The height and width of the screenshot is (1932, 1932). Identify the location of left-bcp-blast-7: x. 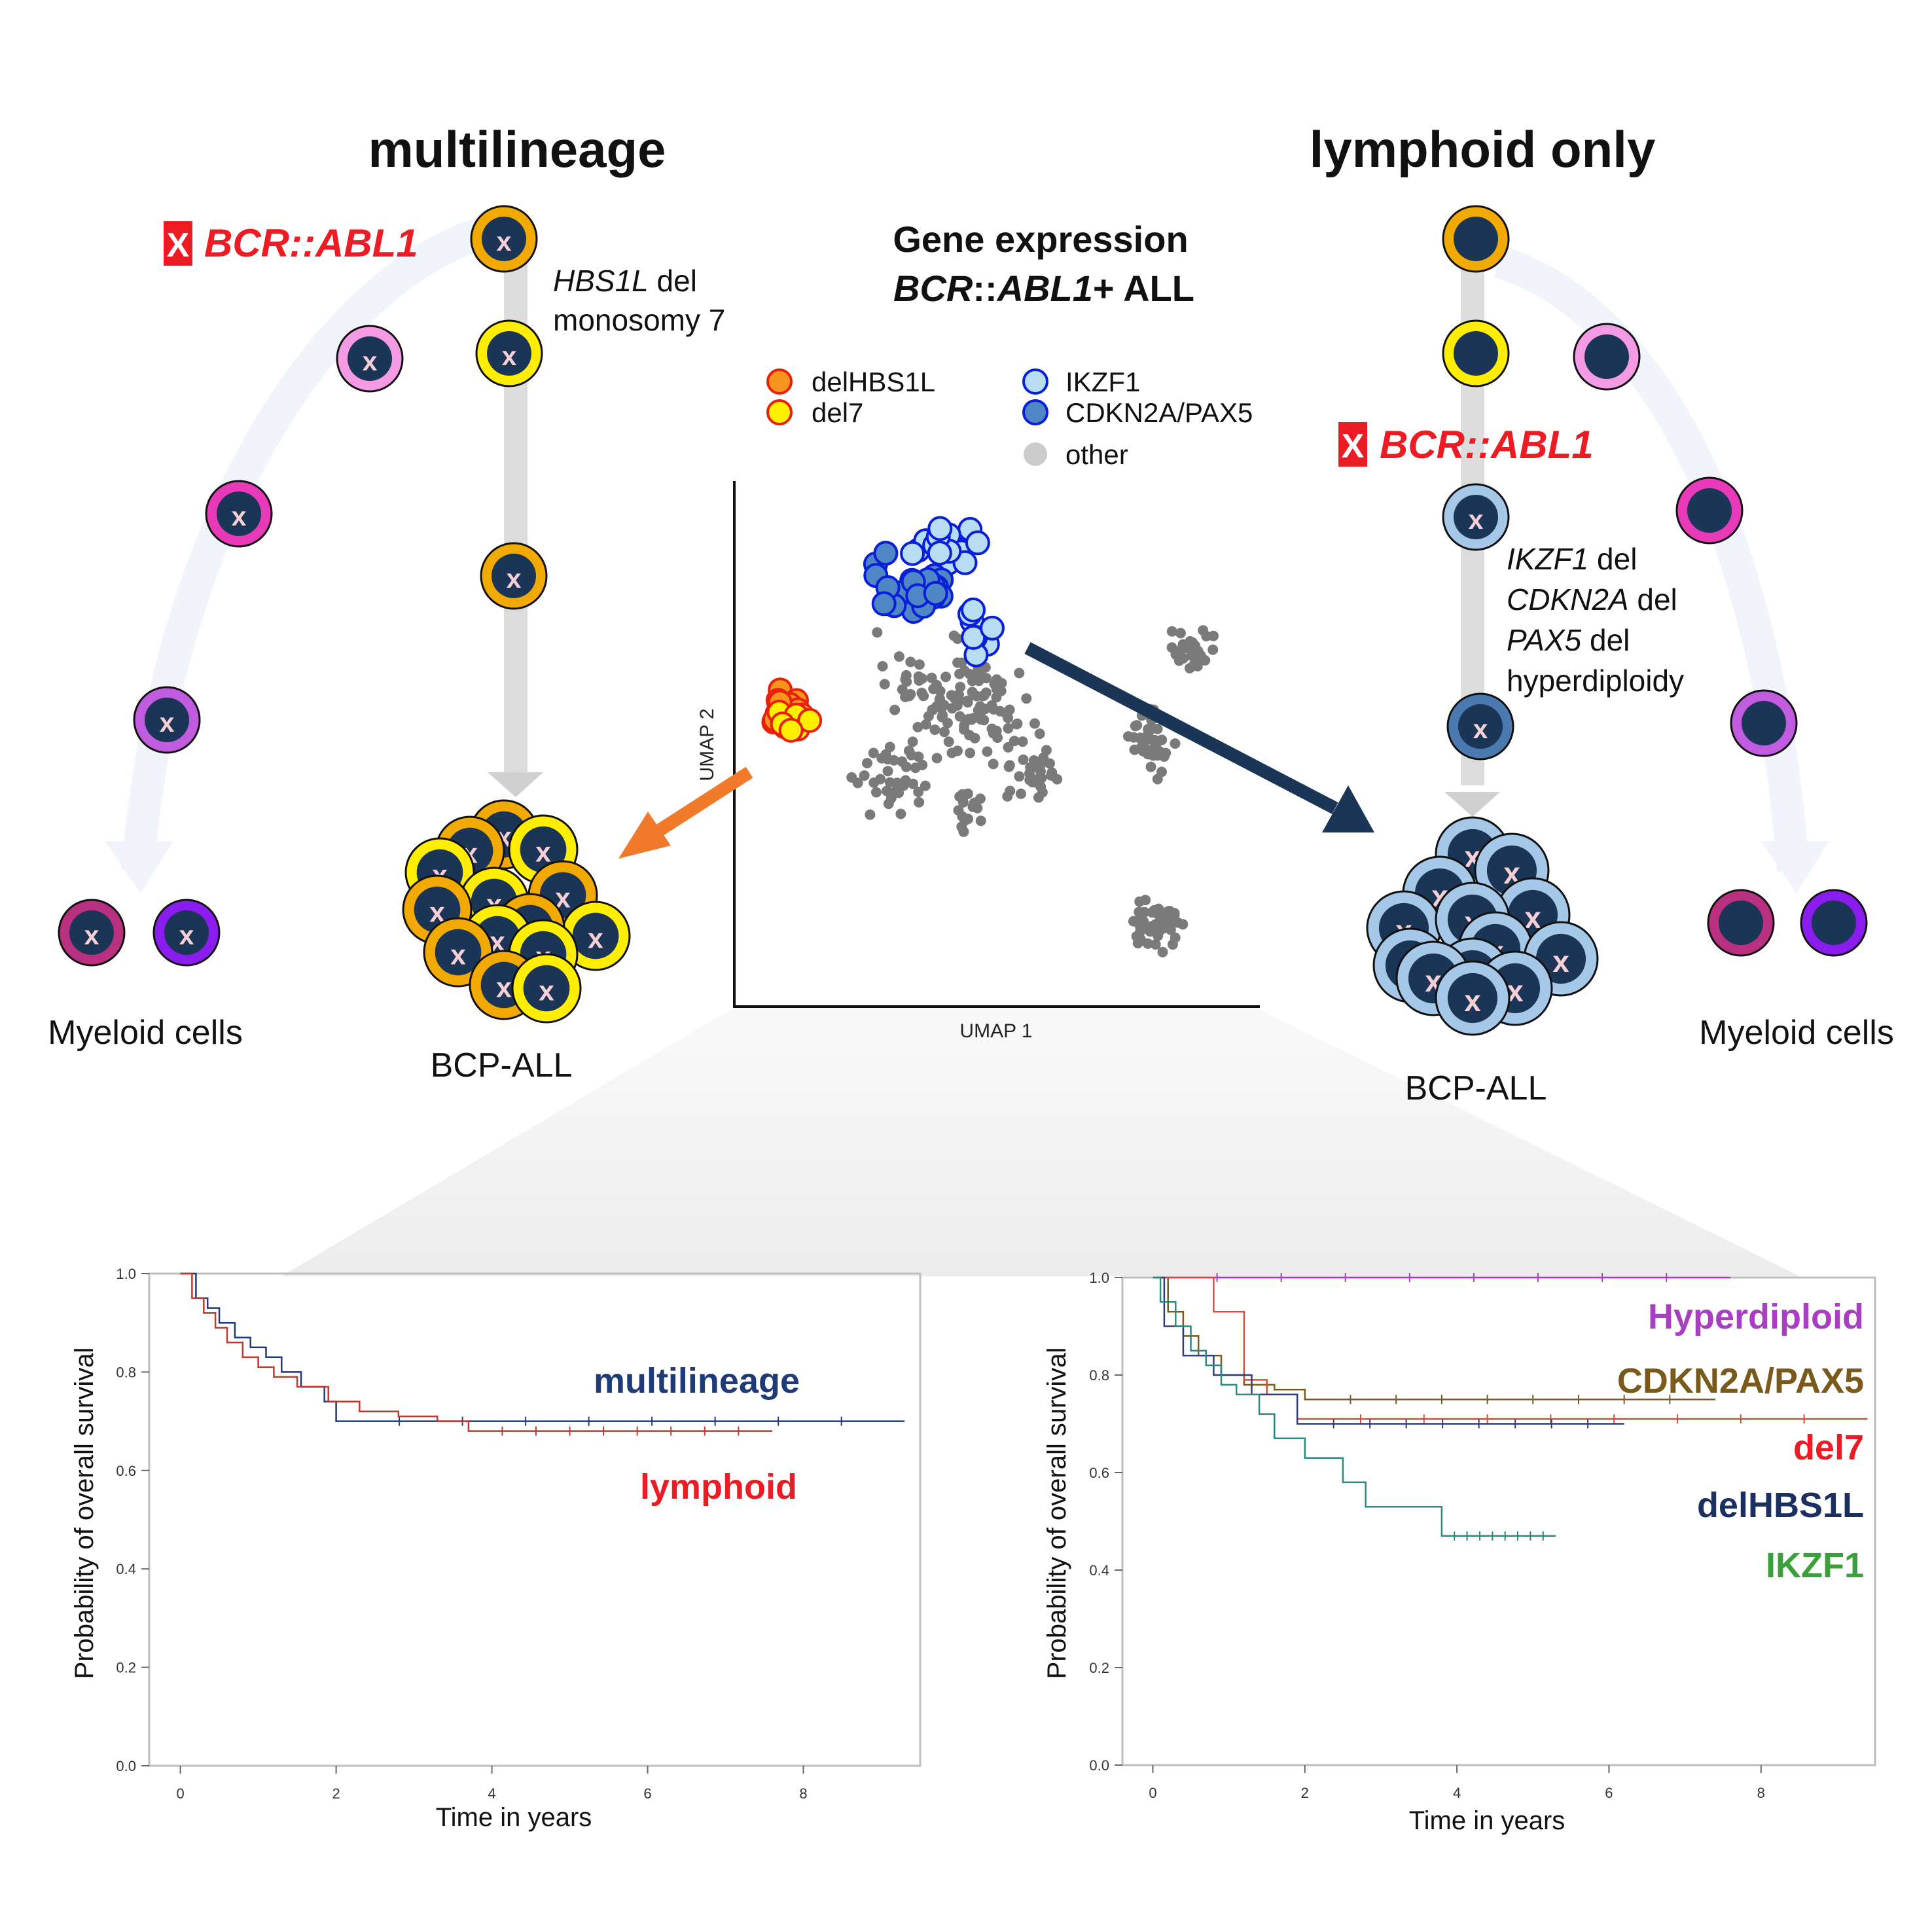
(595, 936).